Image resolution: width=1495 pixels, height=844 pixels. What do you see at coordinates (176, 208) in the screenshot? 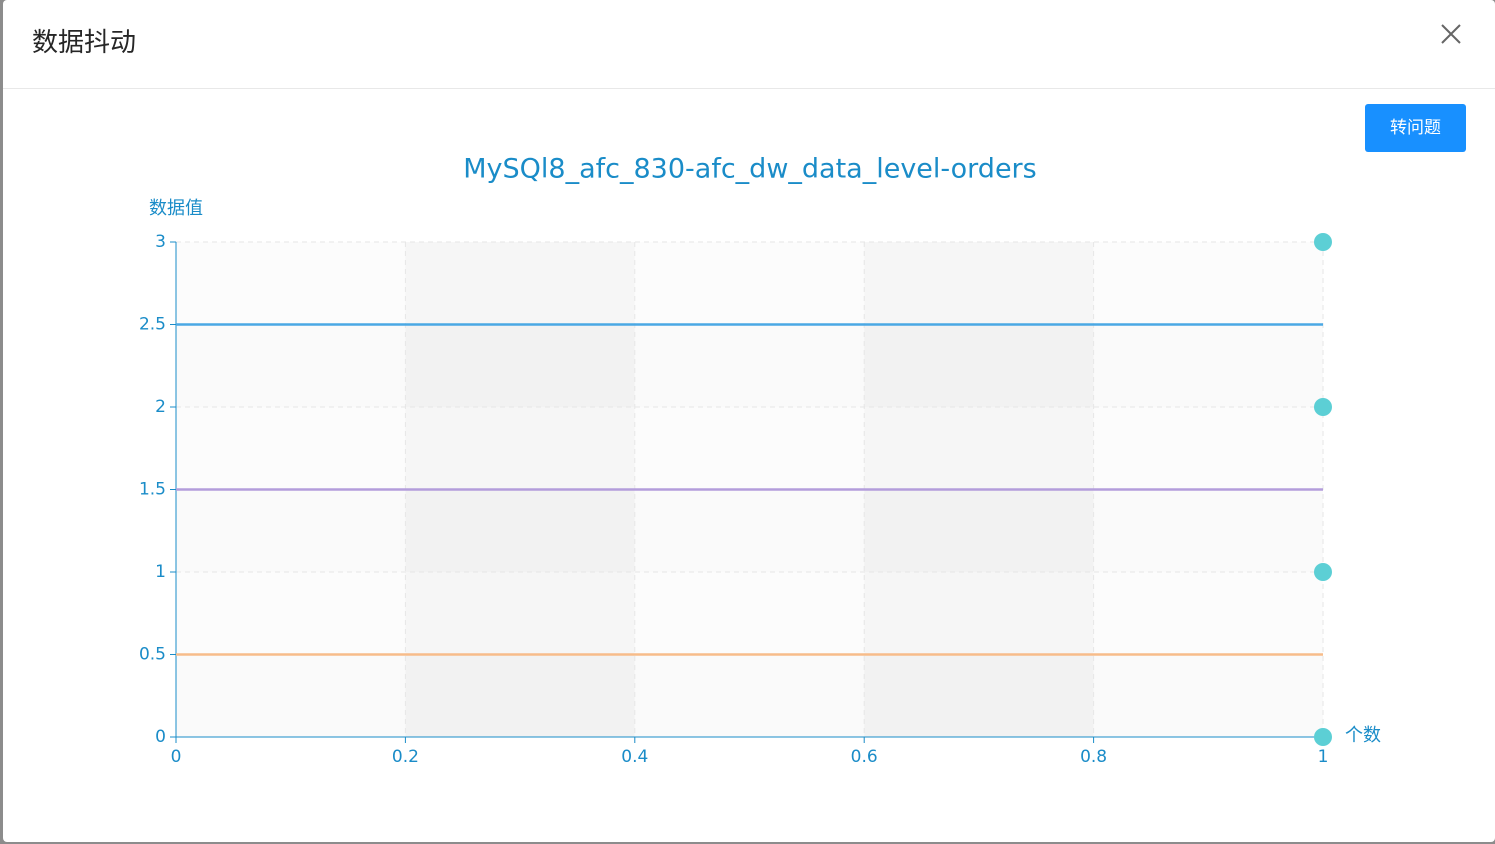
I see `y-axis-label: 数据值` at bounding box center [176, 208].